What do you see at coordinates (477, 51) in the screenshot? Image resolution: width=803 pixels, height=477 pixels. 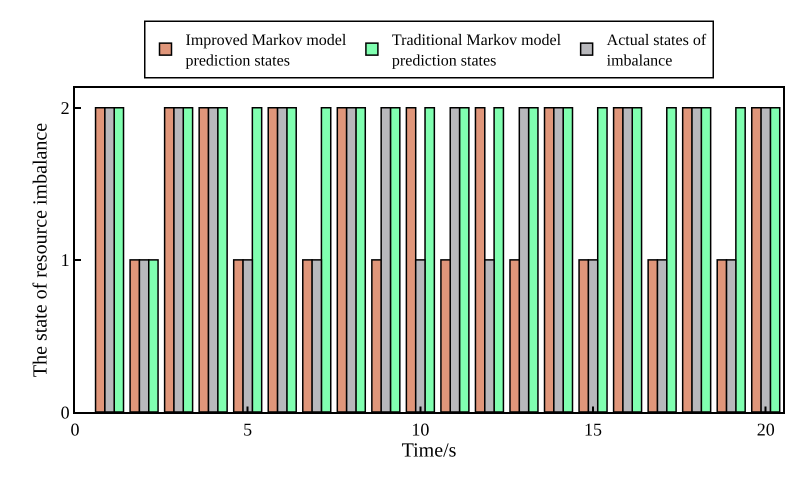 I see `legend-label: Traditional Markov model prediction states` at bounding box center [477, 51].